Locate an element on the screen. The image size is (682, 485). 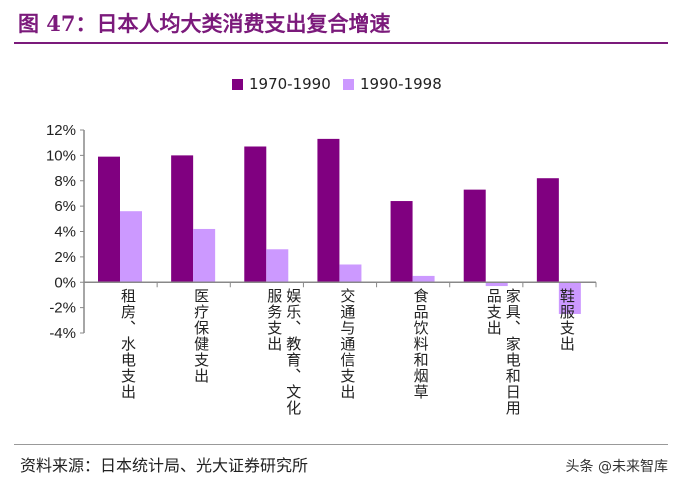
x-category-label: 租房、水电支出 is located at coordinates (128, 344).